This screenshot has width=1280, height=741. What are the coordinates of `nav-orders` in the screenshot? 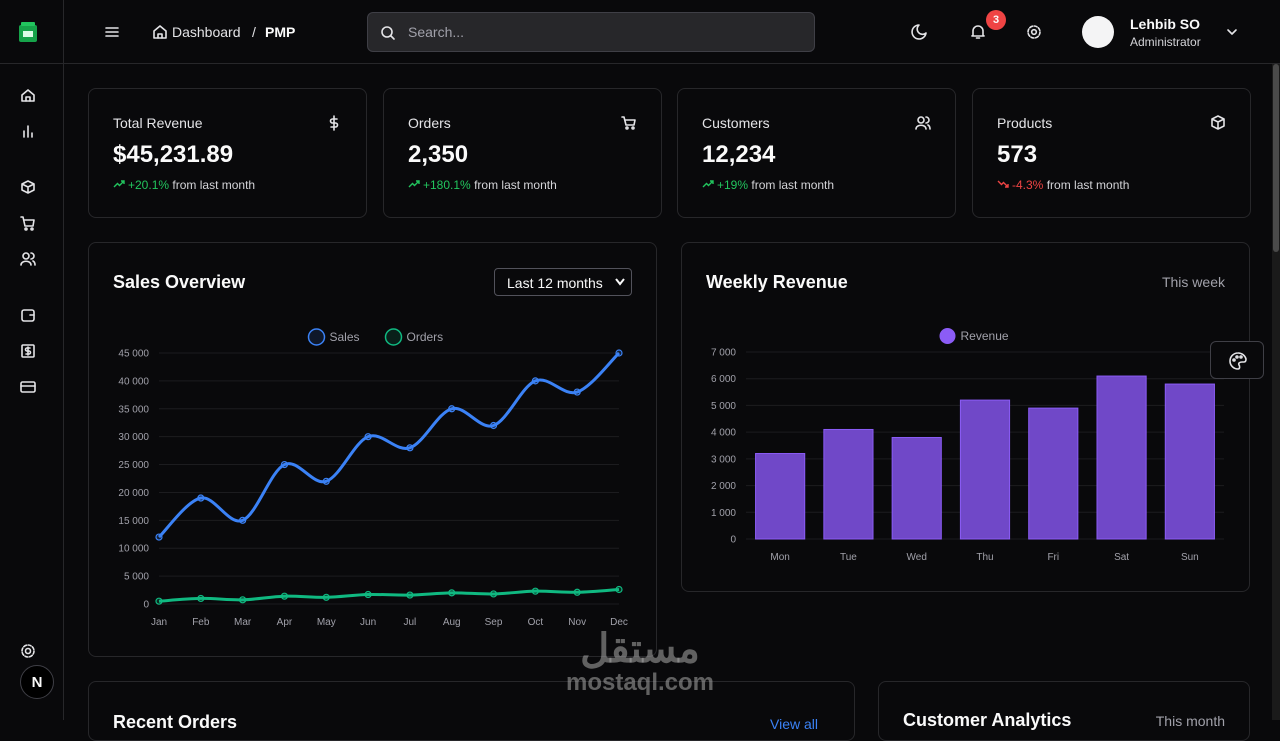 It's located at (27, 223).